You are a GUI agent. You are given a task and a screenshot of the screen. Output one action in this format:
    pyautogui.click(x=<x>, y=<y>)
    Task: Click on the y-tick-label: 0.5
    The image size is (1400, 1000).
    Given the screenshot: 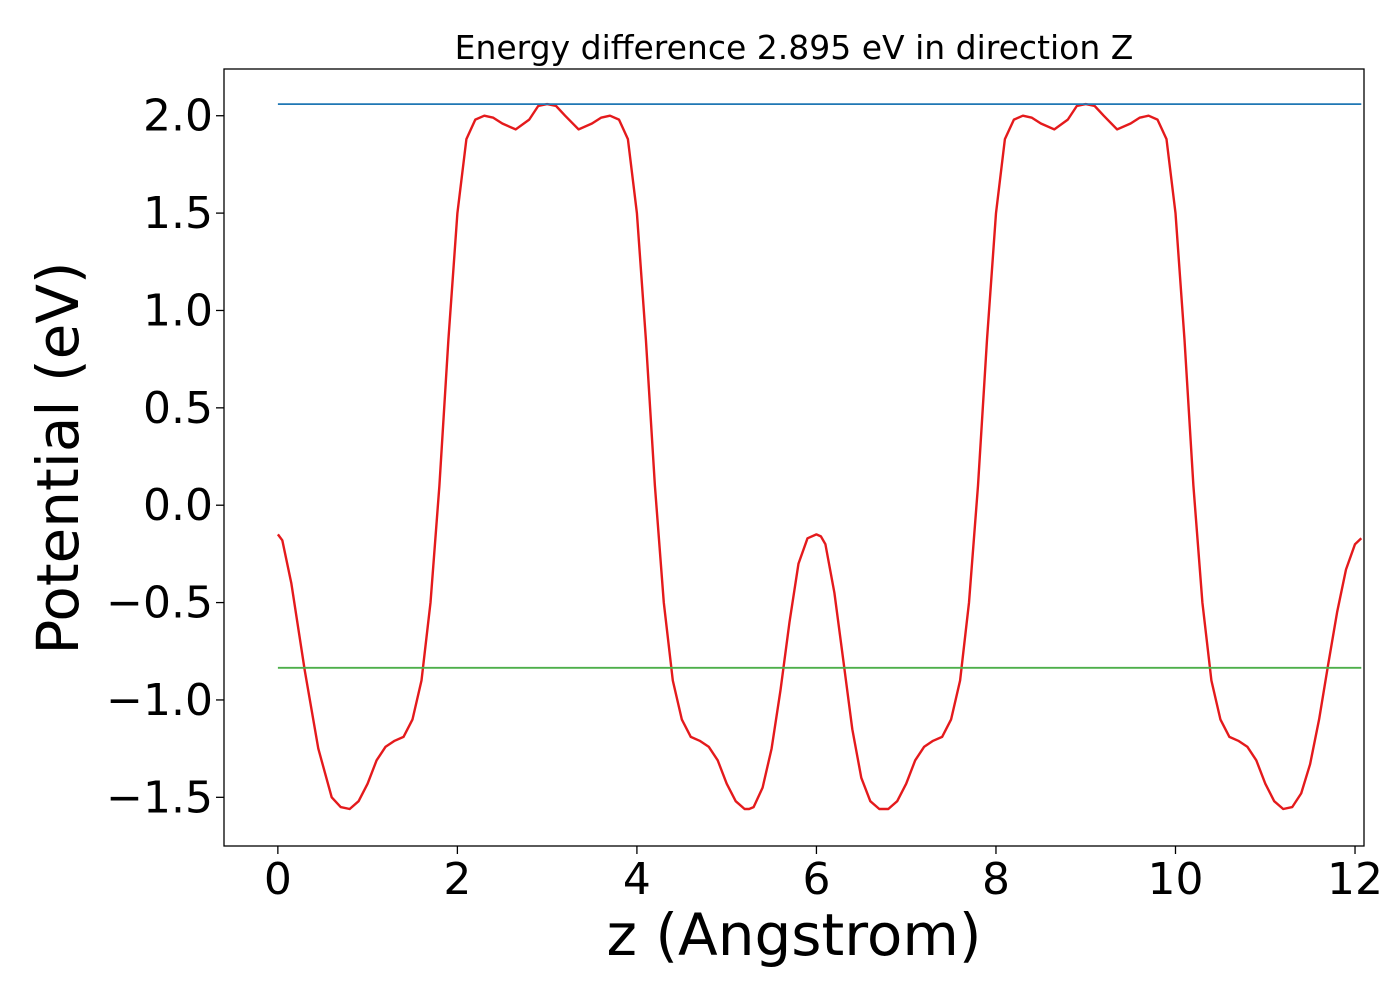 What is the action you would take?
    pyautogui.click(x=178, y=408)
    